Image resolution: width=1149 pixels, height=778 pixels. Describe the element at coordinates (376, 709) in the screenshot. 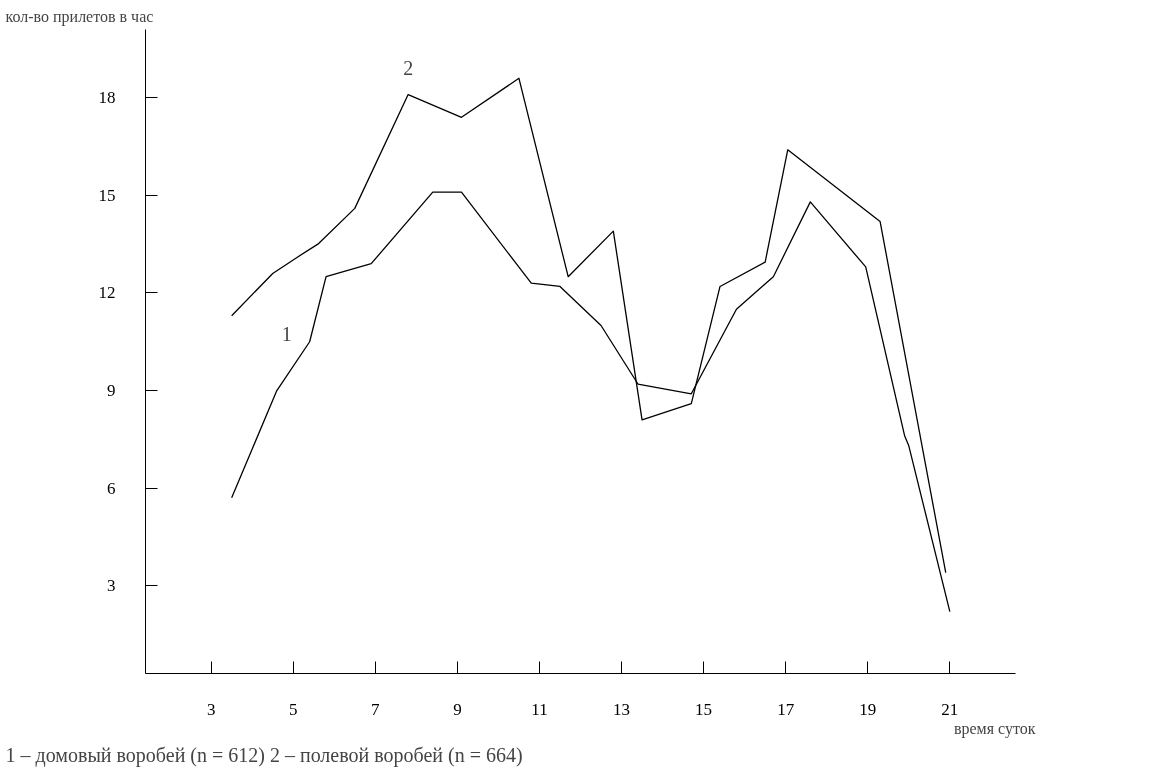

I see `x-tick-label: 7` at that location.